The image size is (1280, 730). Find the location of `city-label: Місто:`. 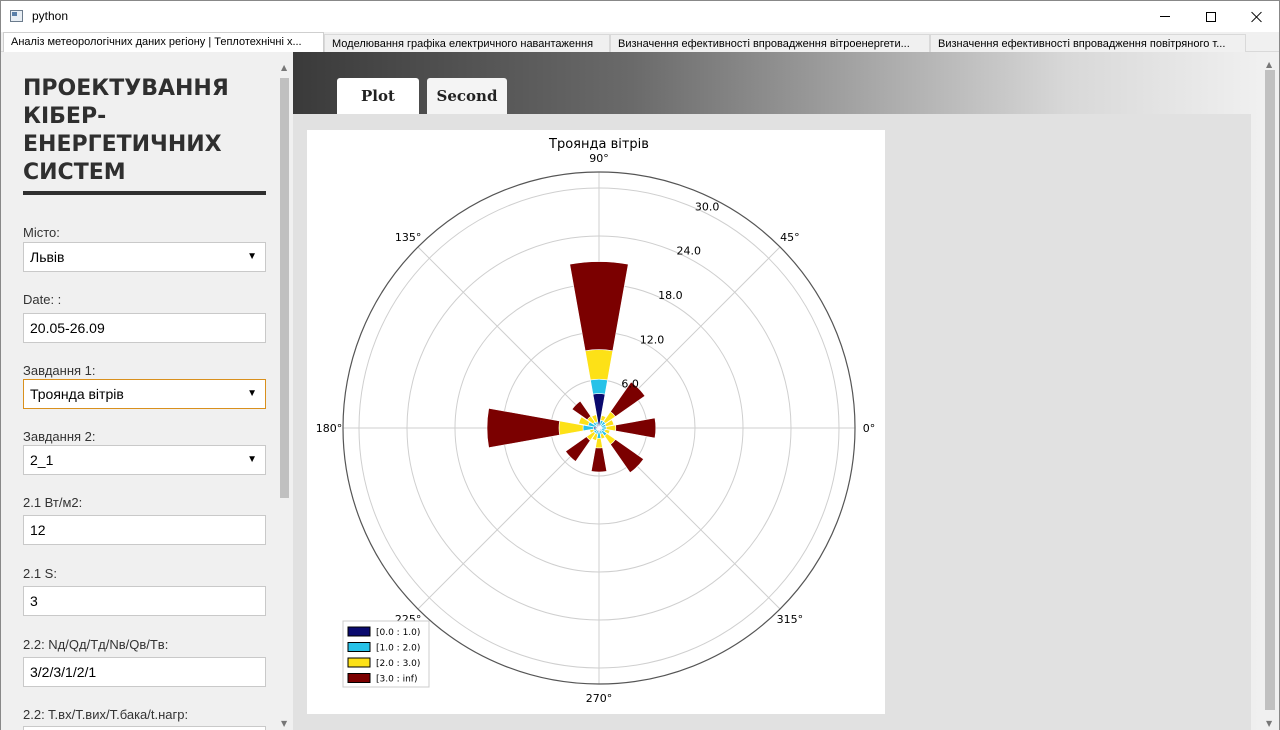

city-label: Місто: is located at coordinates (41, 232).